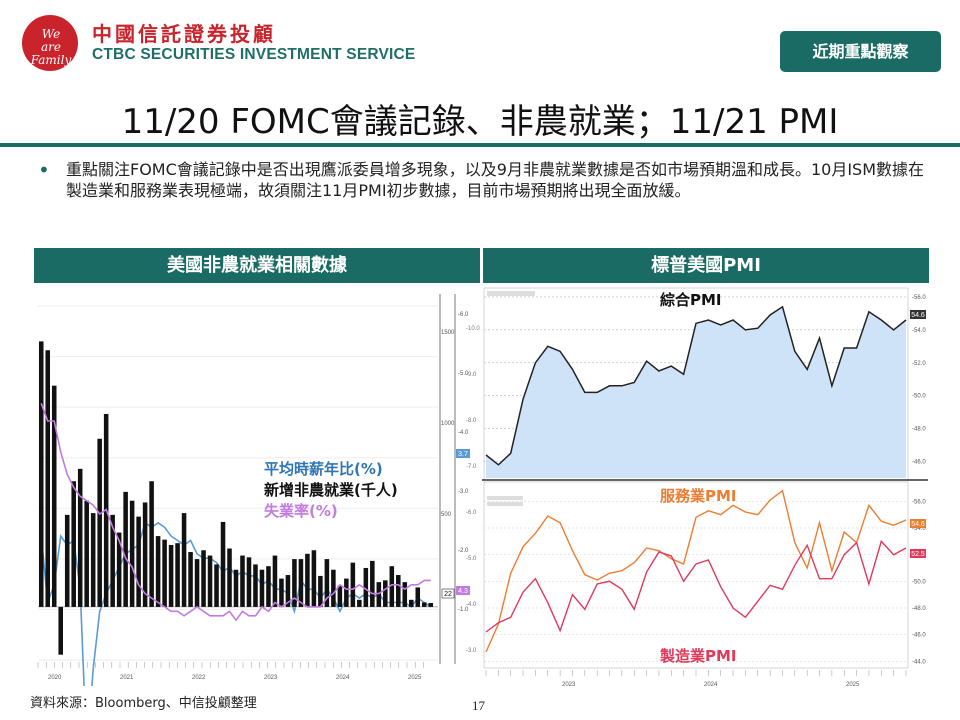 The image size is (960, 720). Describe the element at coordinates (919, 662) in the screenshot. I see `axis-tick-label: -44.0` at that location.